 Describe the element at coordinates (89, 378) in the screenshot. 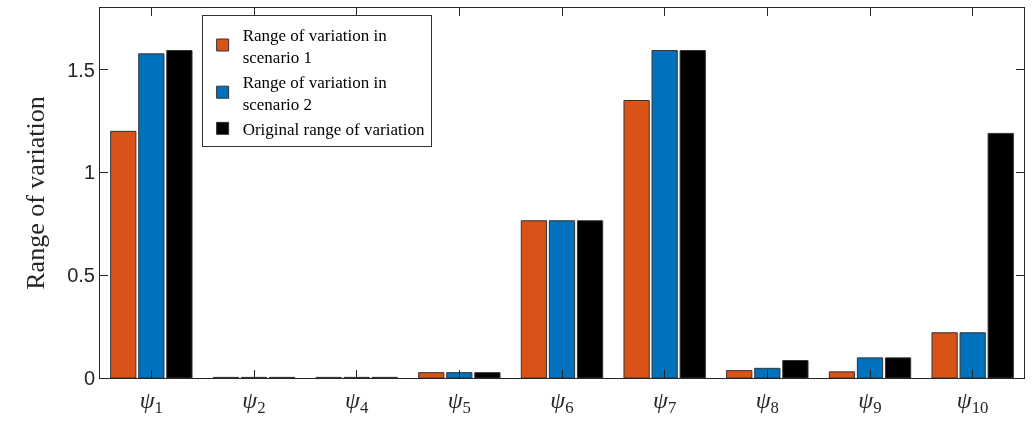

I see `y-tick-label: 0` at that location.